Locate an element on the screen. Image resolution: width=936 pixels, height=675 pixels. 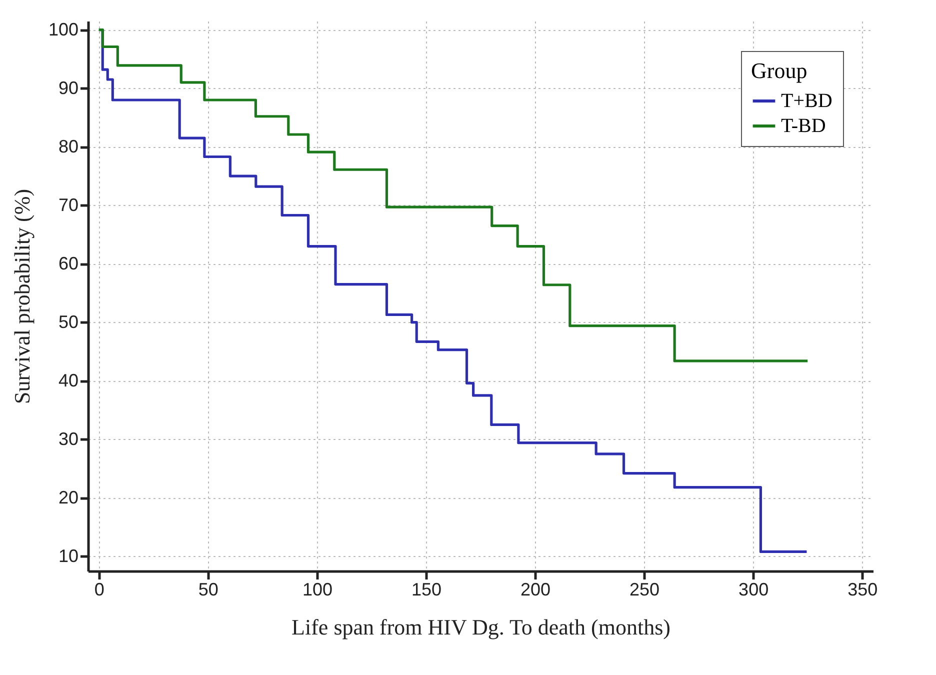
x-tick-label: 0 is located at coordinates (99, 590).